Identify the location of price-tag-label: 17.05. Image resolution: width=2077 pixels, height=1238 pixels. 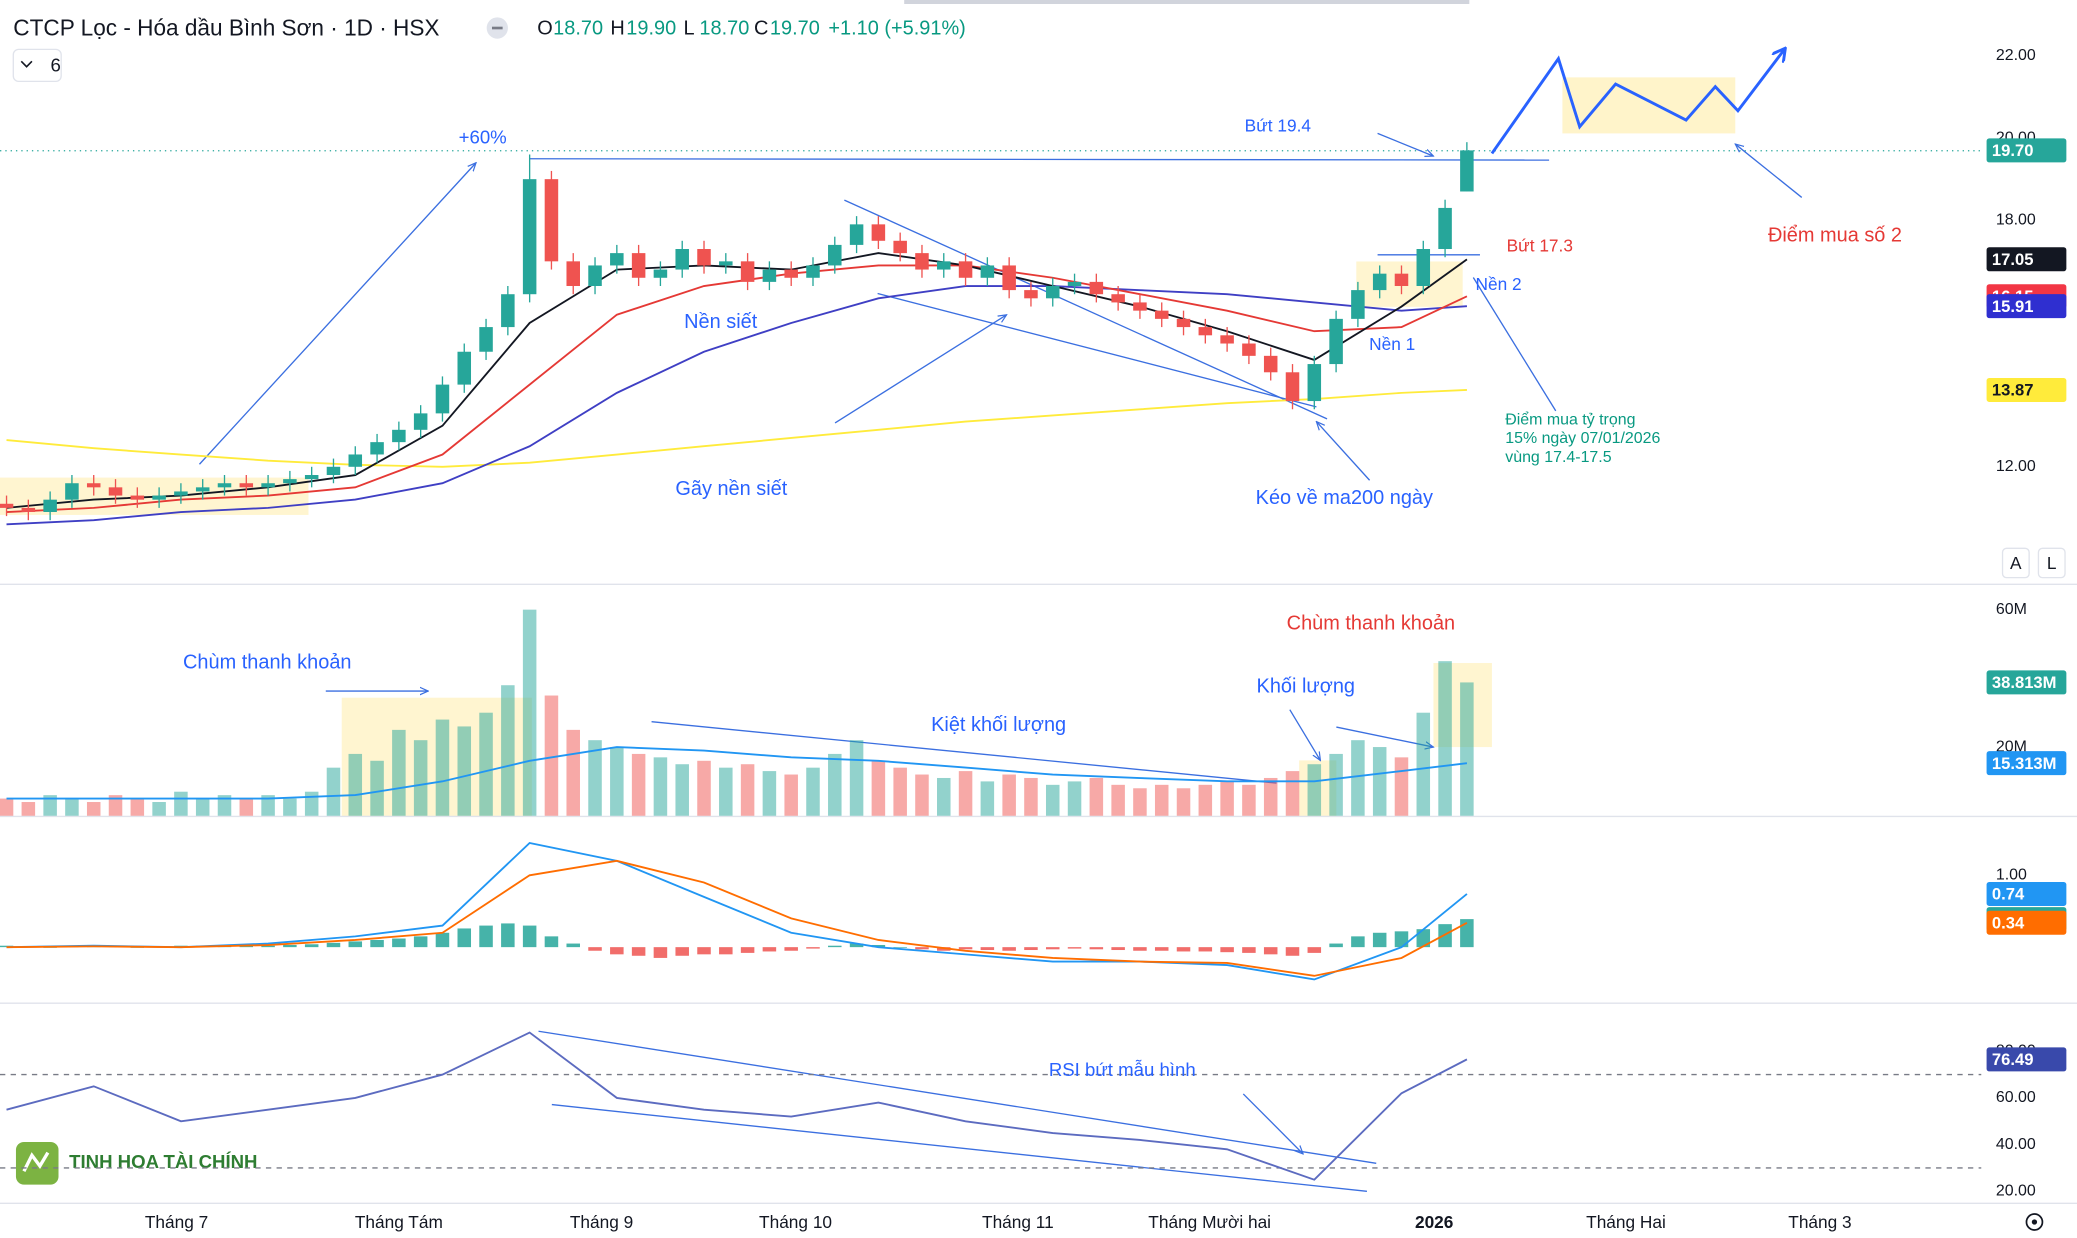
(2013, 259).